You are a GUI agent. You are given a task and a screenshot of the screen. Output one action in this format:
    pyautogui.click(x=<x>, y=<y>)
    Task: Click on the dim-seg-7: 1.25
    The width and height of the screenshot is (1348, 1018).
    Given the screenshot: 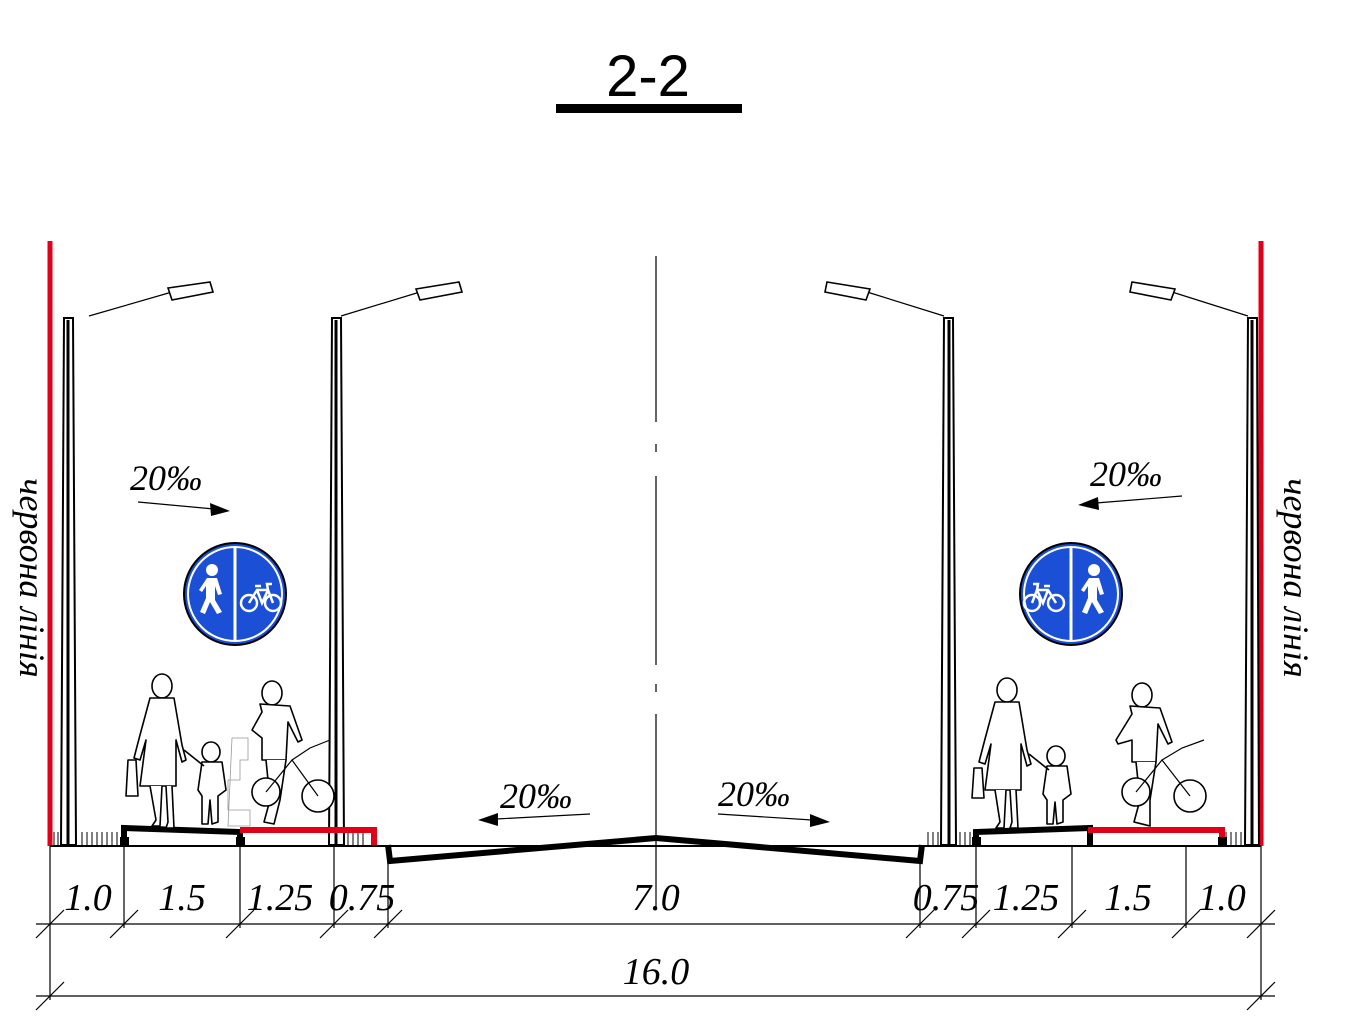 What is the action you would take?
    pyautogui.click(x=1026, y=898)
    